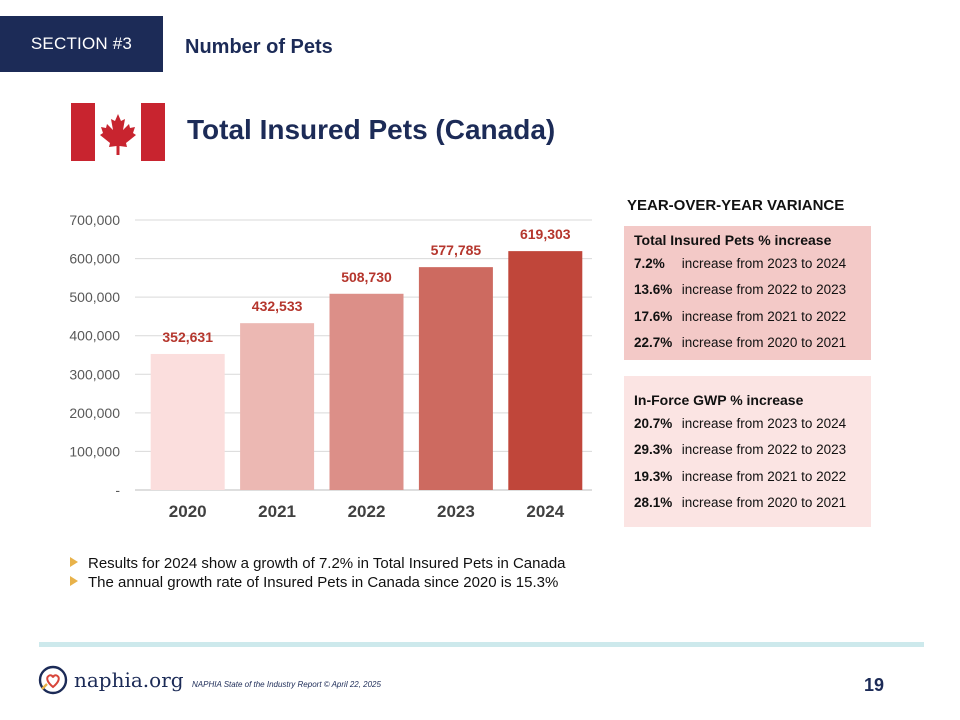  What do you see at coordinates (94, 336) in the screenshot?
I see `y-tick-label: 400,000` at bounding box center [94, 336].